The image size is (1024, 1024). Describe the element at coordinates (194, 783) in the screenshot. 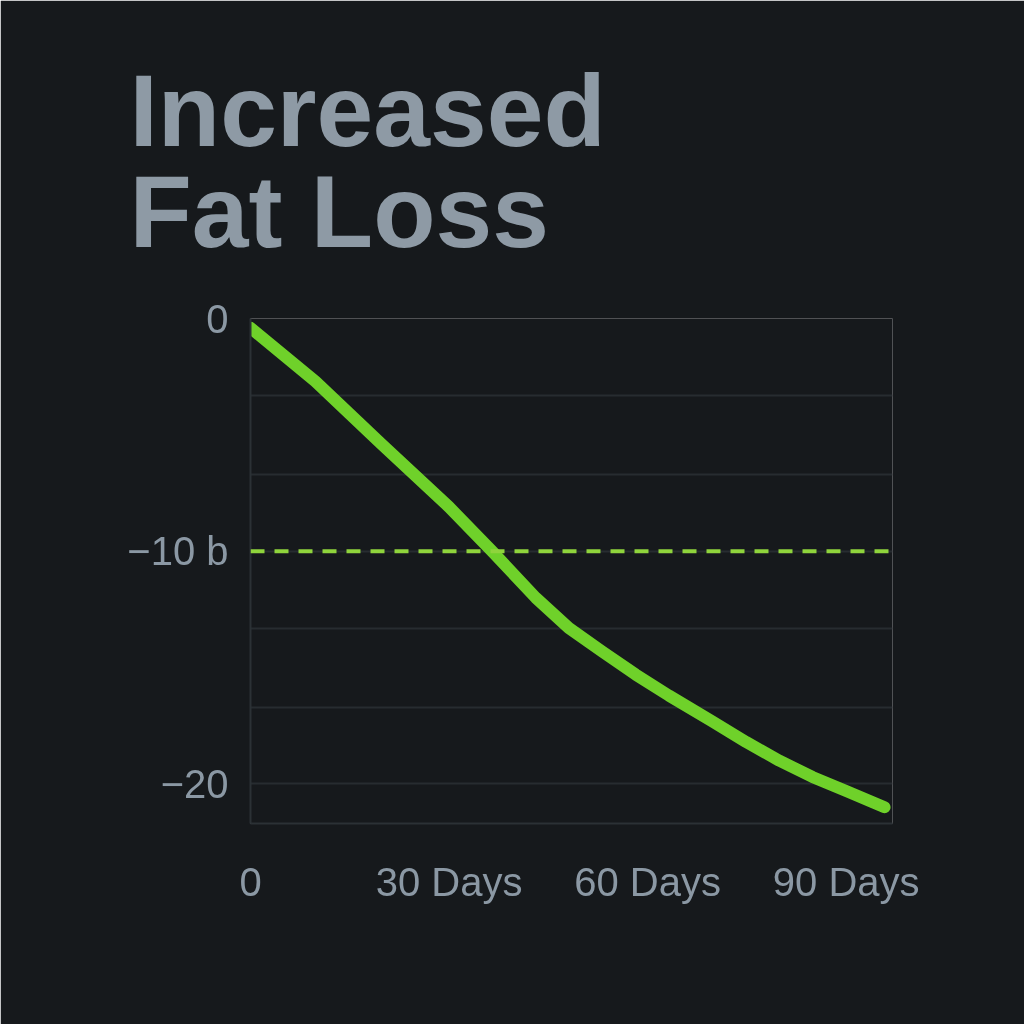

I see `y-tick-label: −20` at that location.